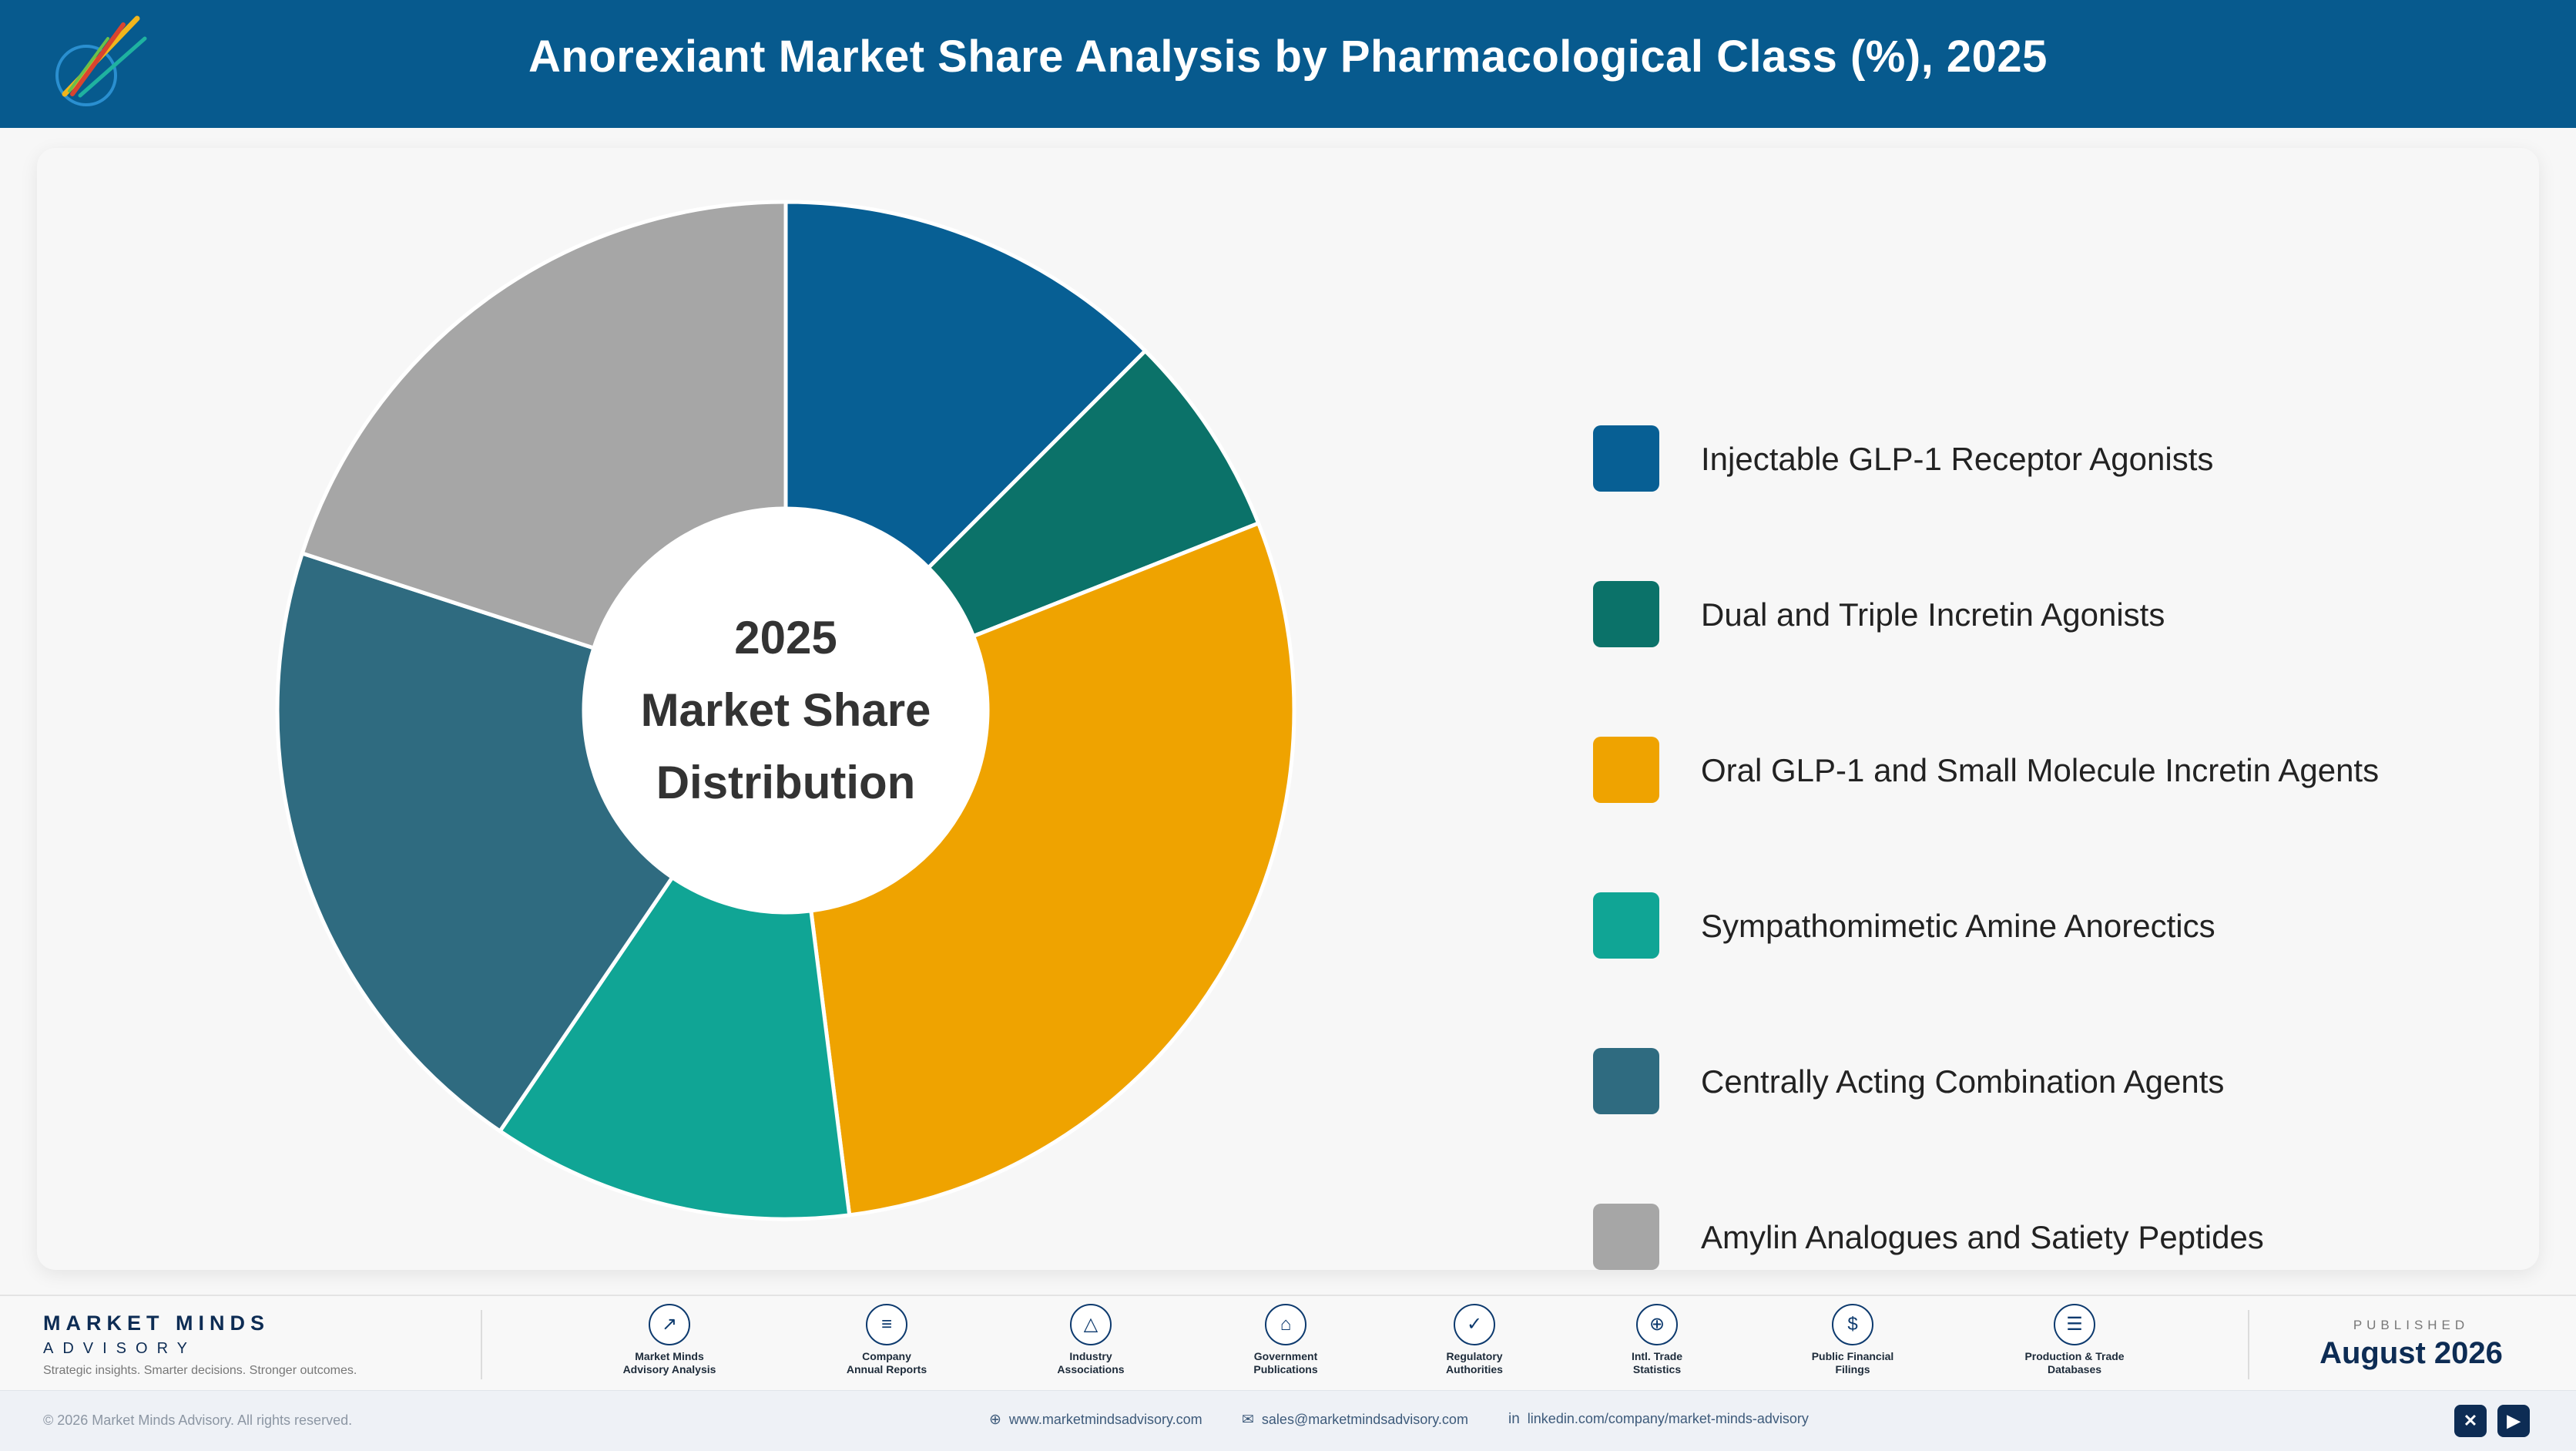 This screenshot has height=1451, width=2576. I want to click on shield-check-icon: ✓, so click(1474, 1324).